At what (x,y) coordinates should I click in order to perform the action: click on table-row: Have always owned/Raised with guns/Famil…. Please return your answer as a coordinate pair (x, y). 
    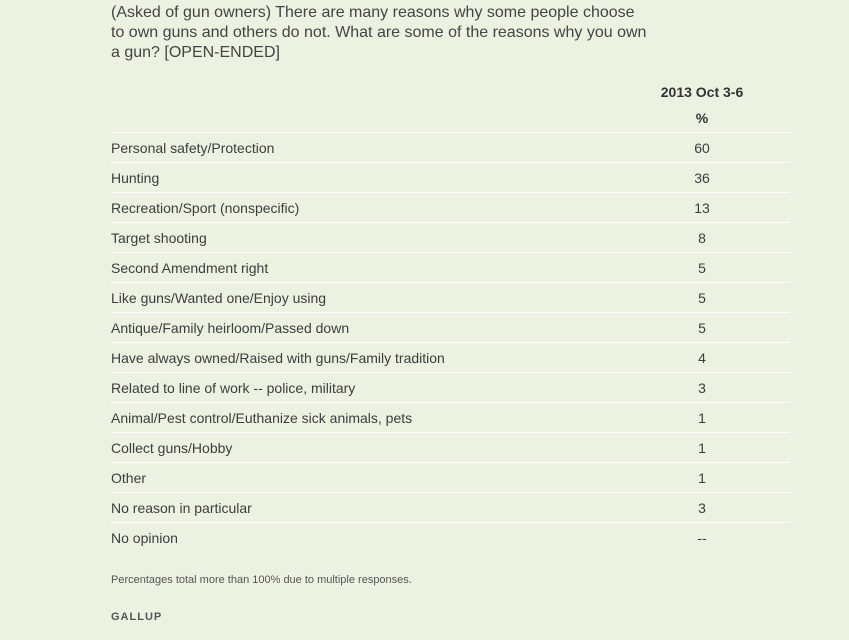
    Looking at the image, I should click on (450, 358).